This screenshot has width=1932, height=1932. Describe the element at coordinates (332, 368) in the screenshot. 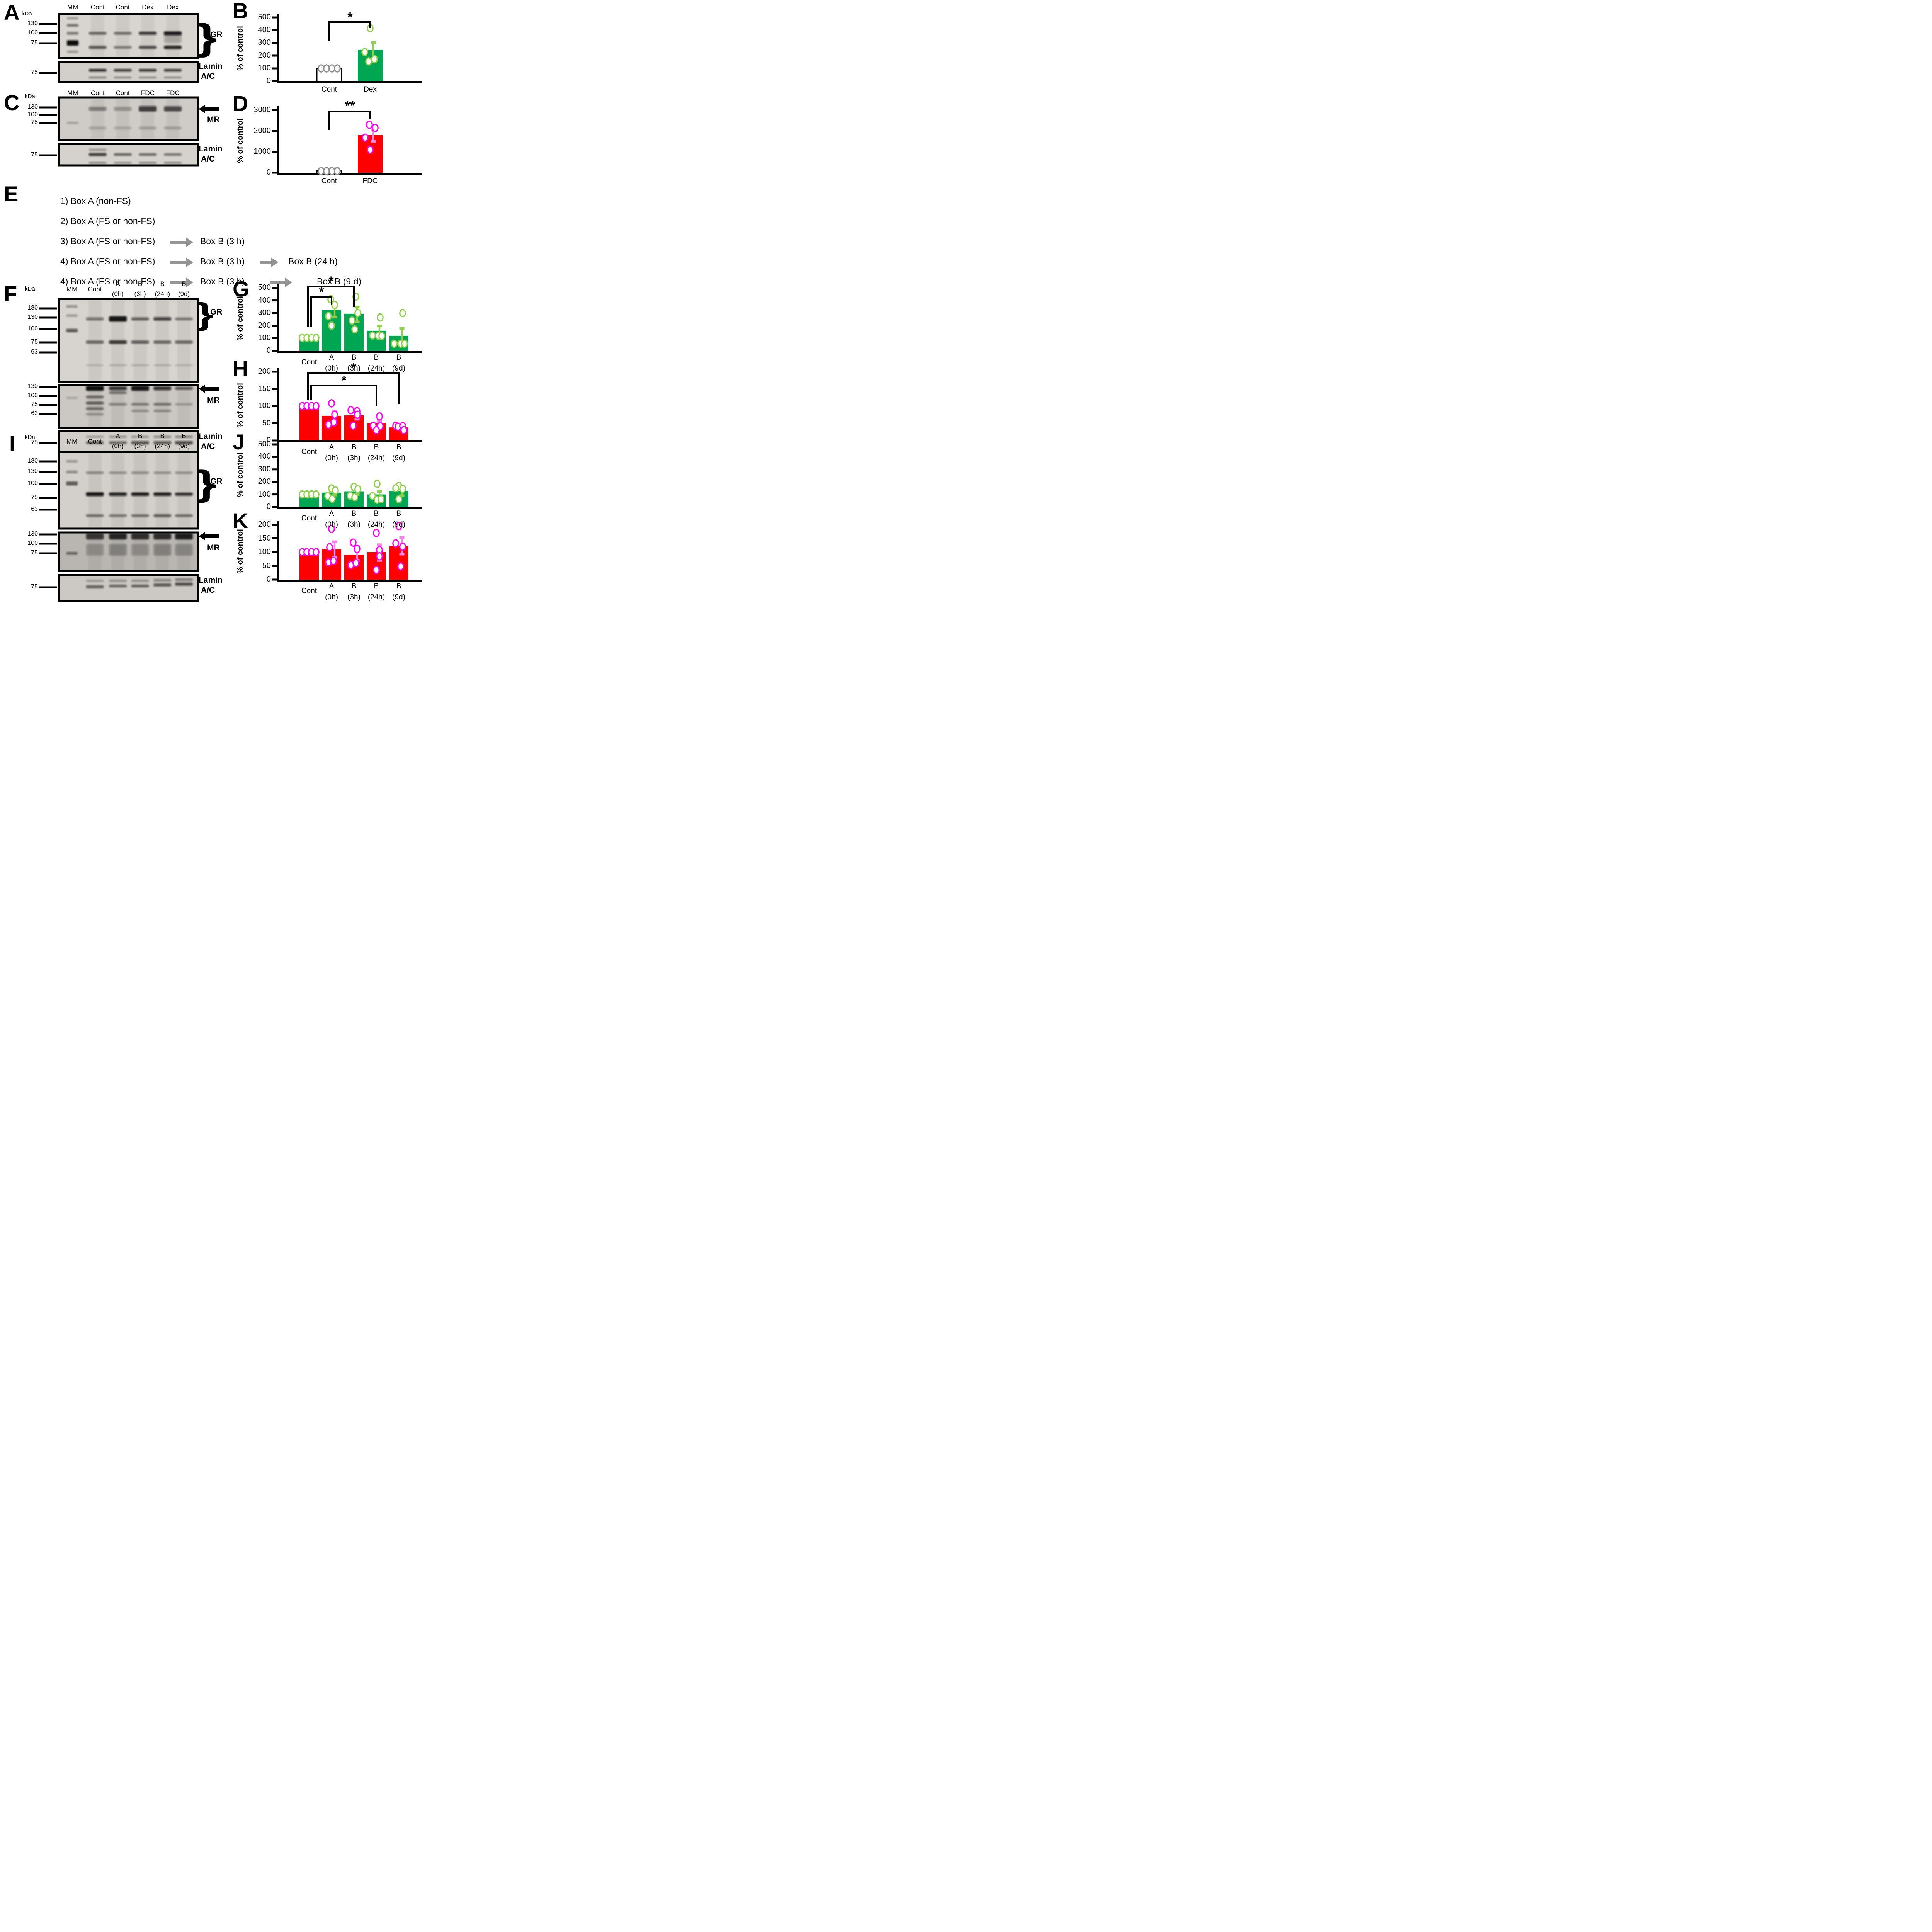

I see `x-category-sublabel: (0h)` at that location.